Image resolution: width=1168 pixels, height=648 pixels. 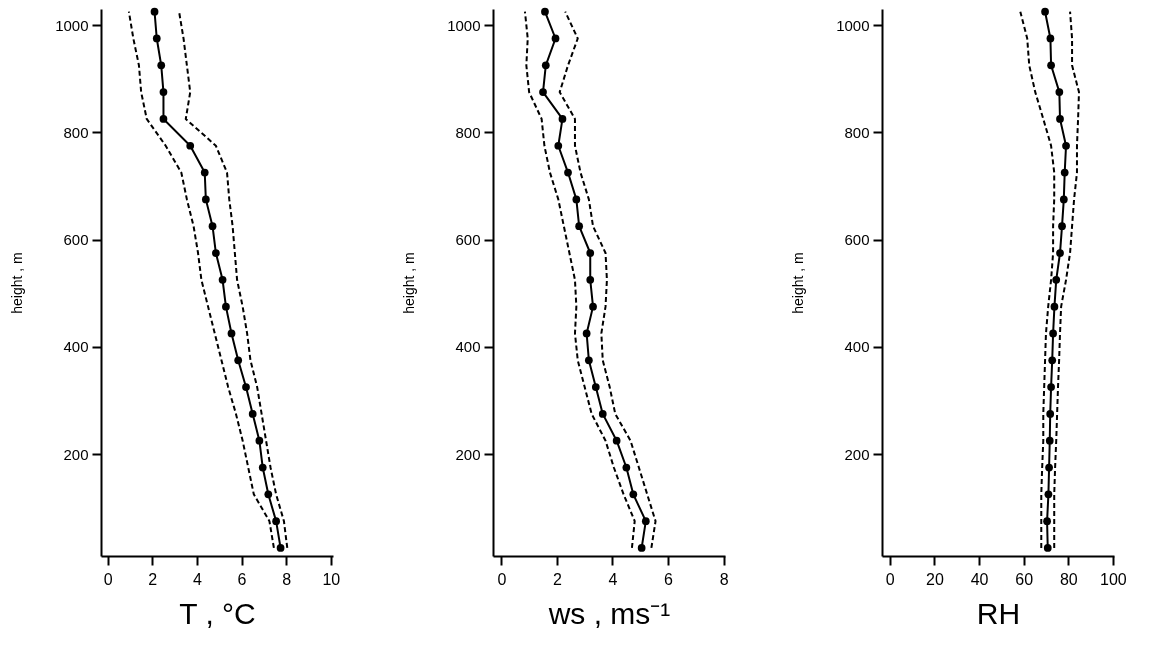 I want to click on x-axis-title: RH, so click(x=998, y=613).